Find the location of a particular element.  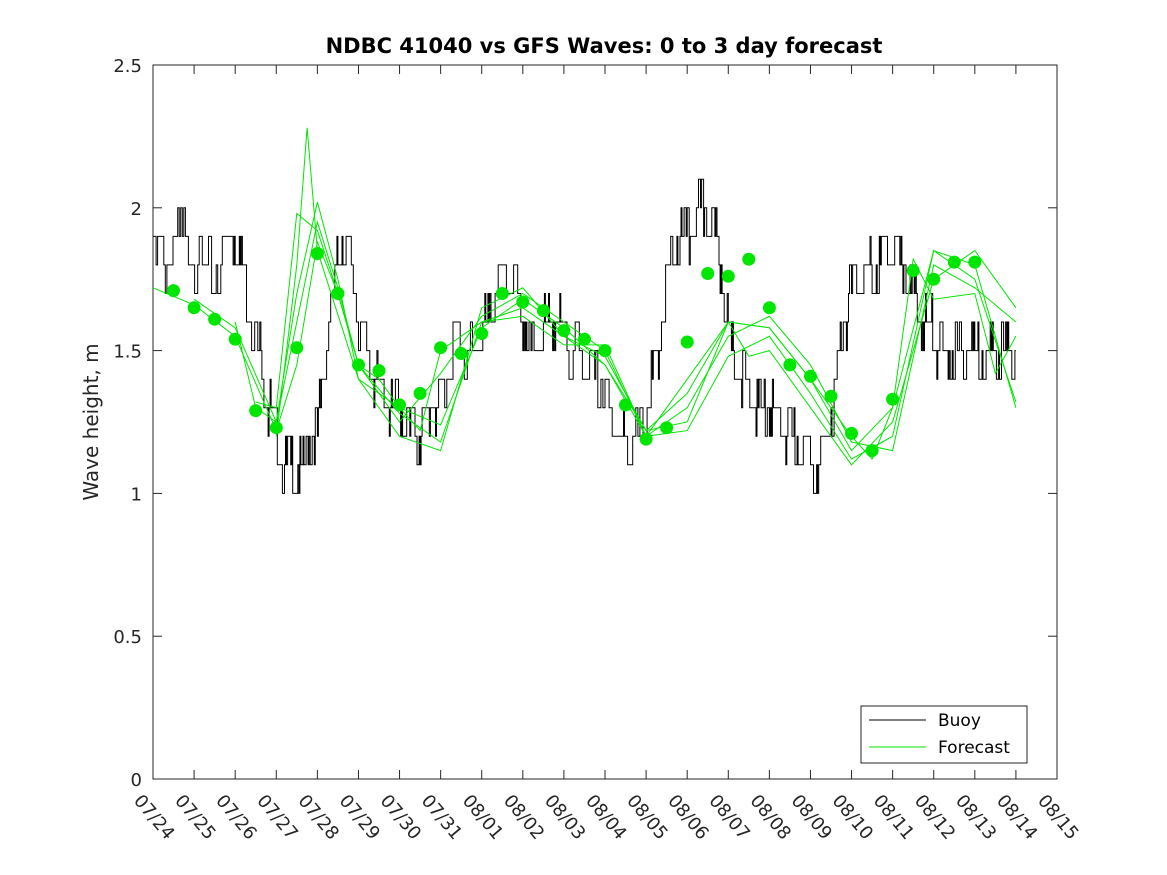

x-tick-label: 08/07 is located at coordinates (728, 817).